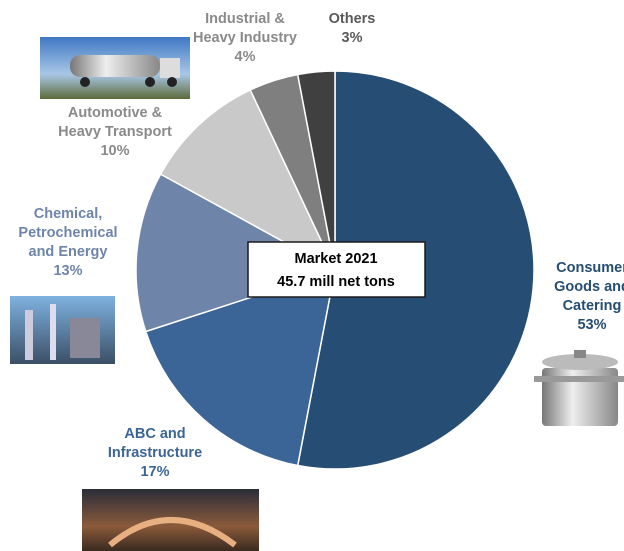  What do you see at coordinates (115, 122) in the screenshot?
I see `slice-label: Automotive & Heavy Transport` at bounding box center [115, 122].